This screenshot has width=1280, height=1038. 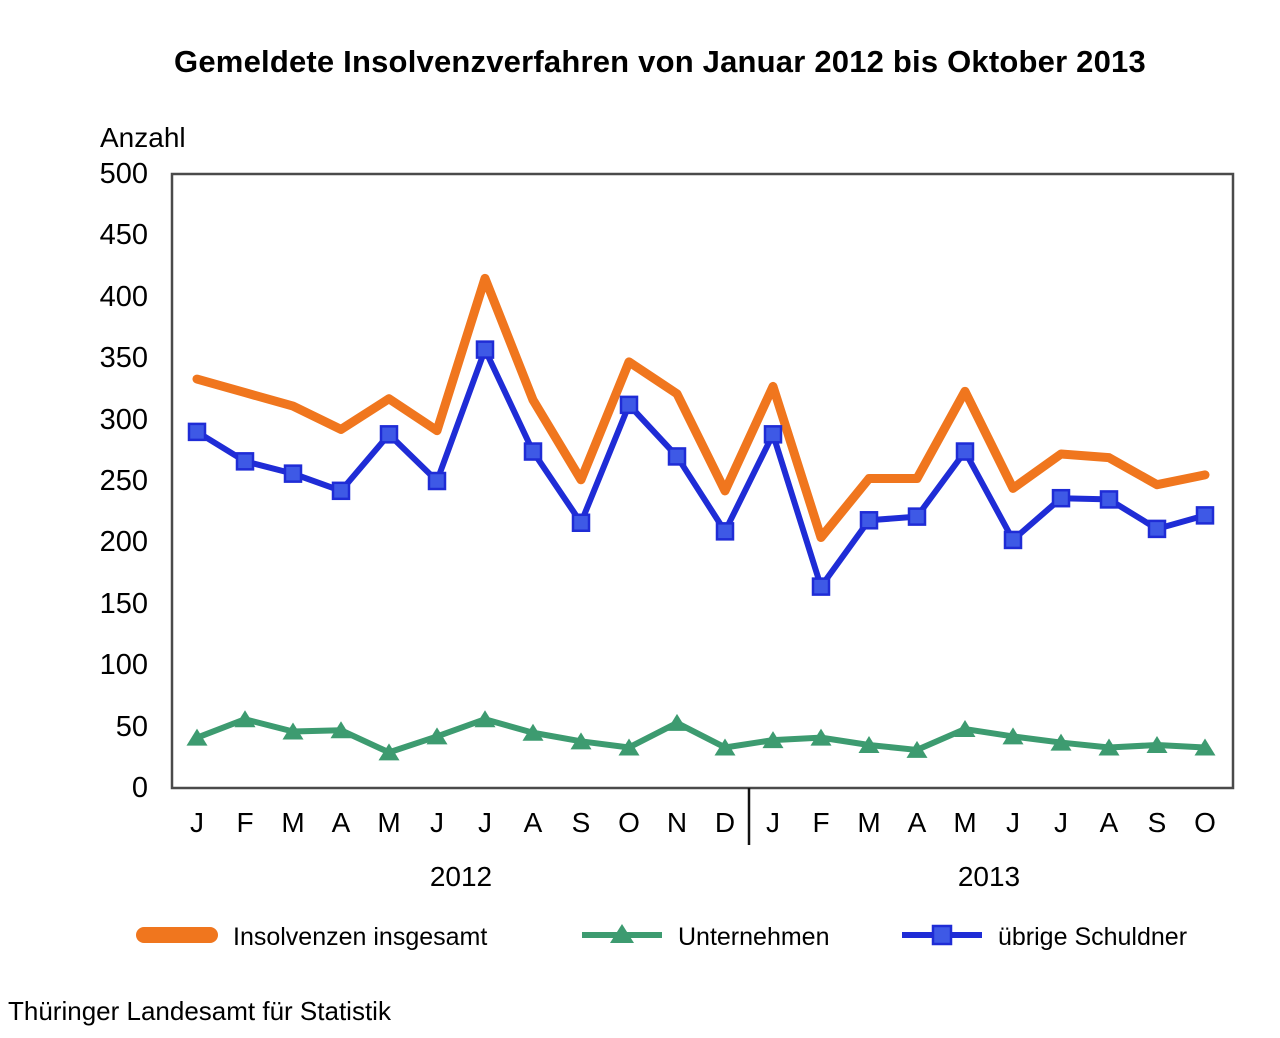 What do you see at coordinates (139, 788) in the screenshot?
I see `y-tick-label: 0` at bounding box center [139, 788].